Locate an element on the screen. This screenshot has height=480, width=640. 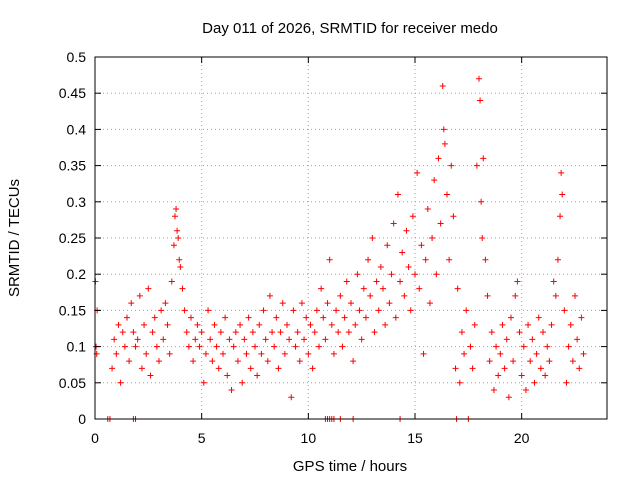
x-tick-label: 15 is located at coordinates (415, 438).